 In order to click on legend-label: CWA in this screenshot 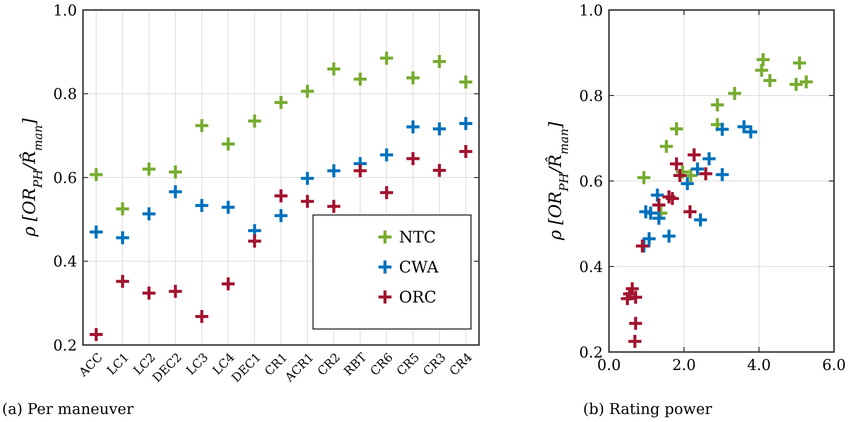, I will do `click(419, 267)`.